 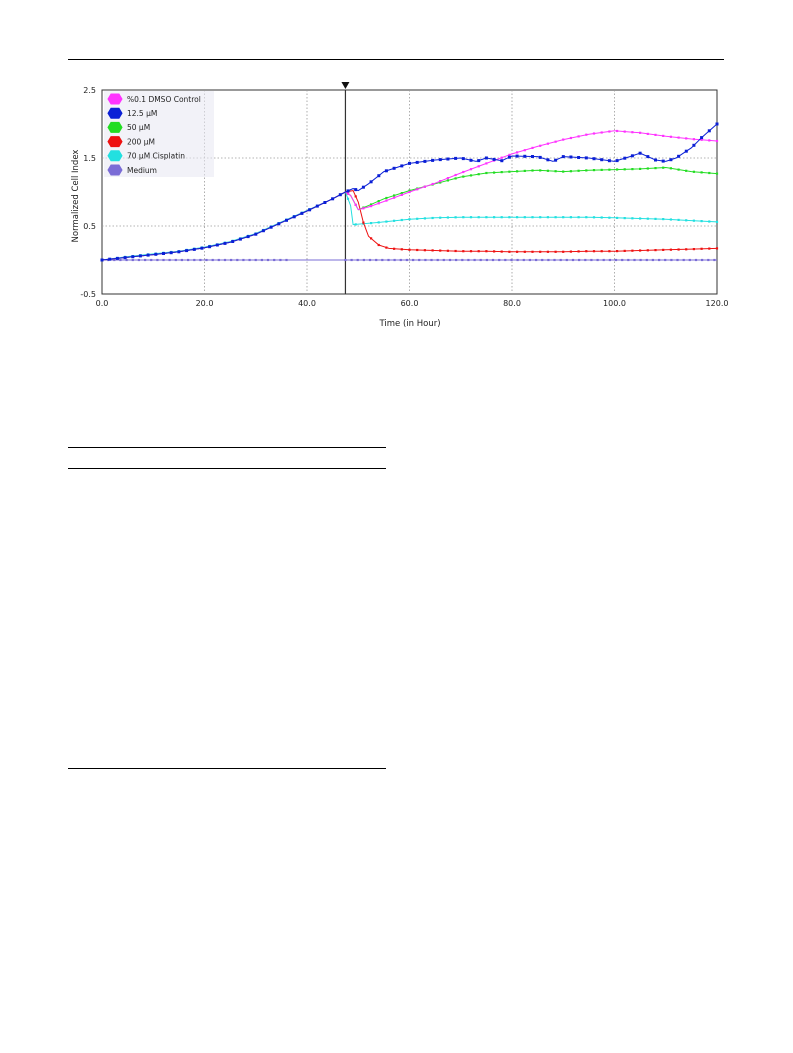 What do you see at coordinates (307, 303) in the screenshot?
I see `x-tick-label: 40.0` at bounding box center [307, 303].